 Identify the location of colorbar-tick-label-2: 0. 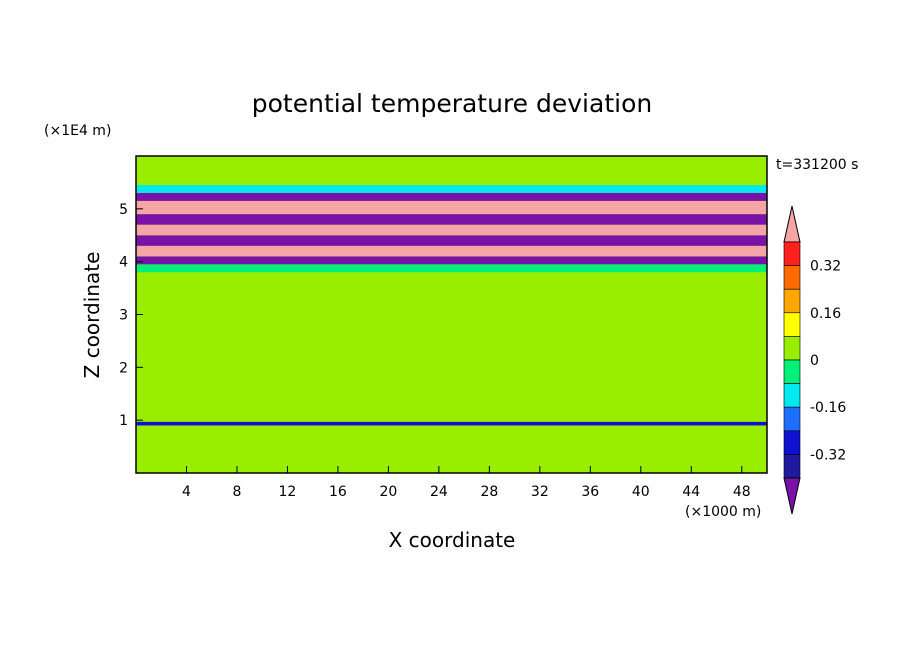
(814, 361).